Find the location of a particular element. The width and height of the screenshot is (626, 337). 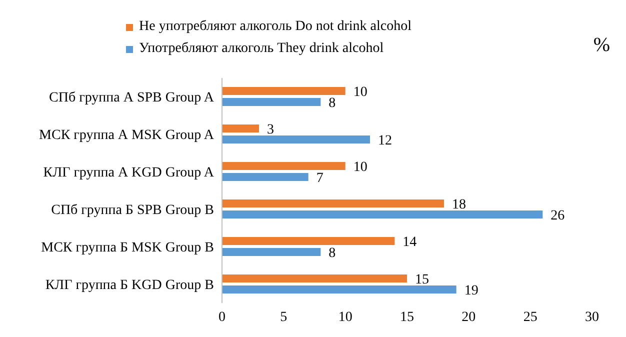

data-label: 19 is located at coordinates (471, 290).